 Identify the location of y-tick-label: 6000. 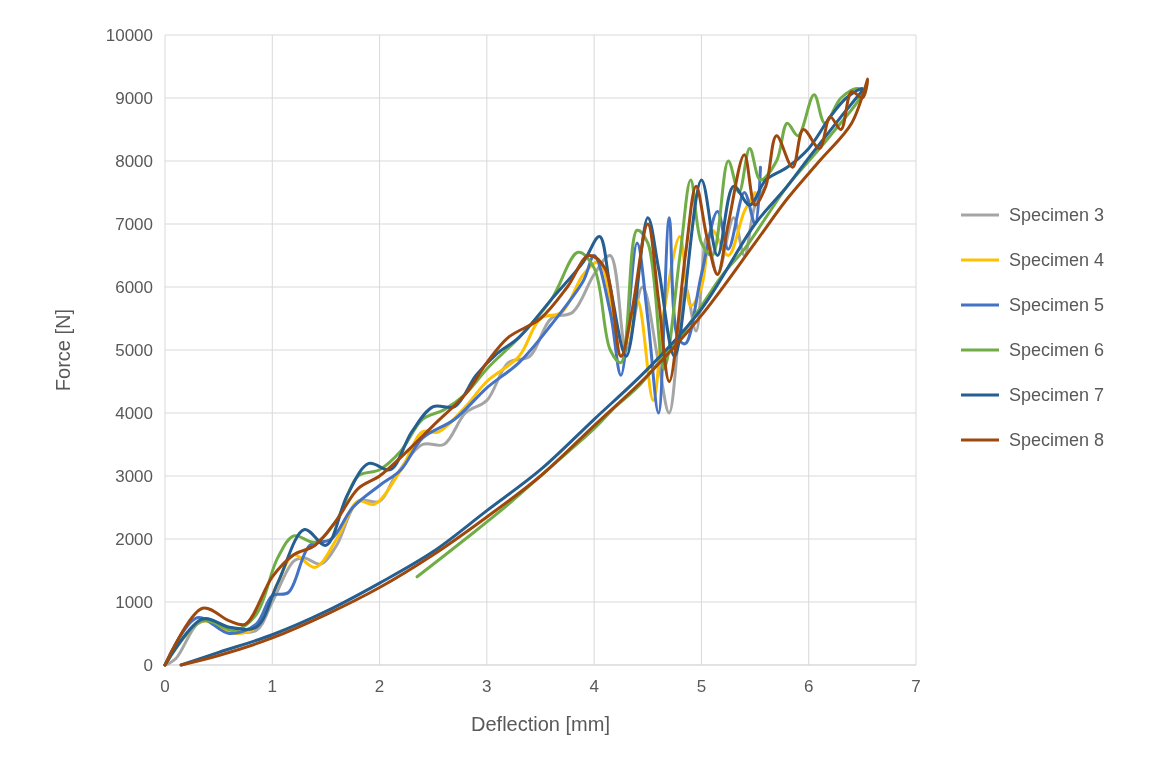
(134, 287).